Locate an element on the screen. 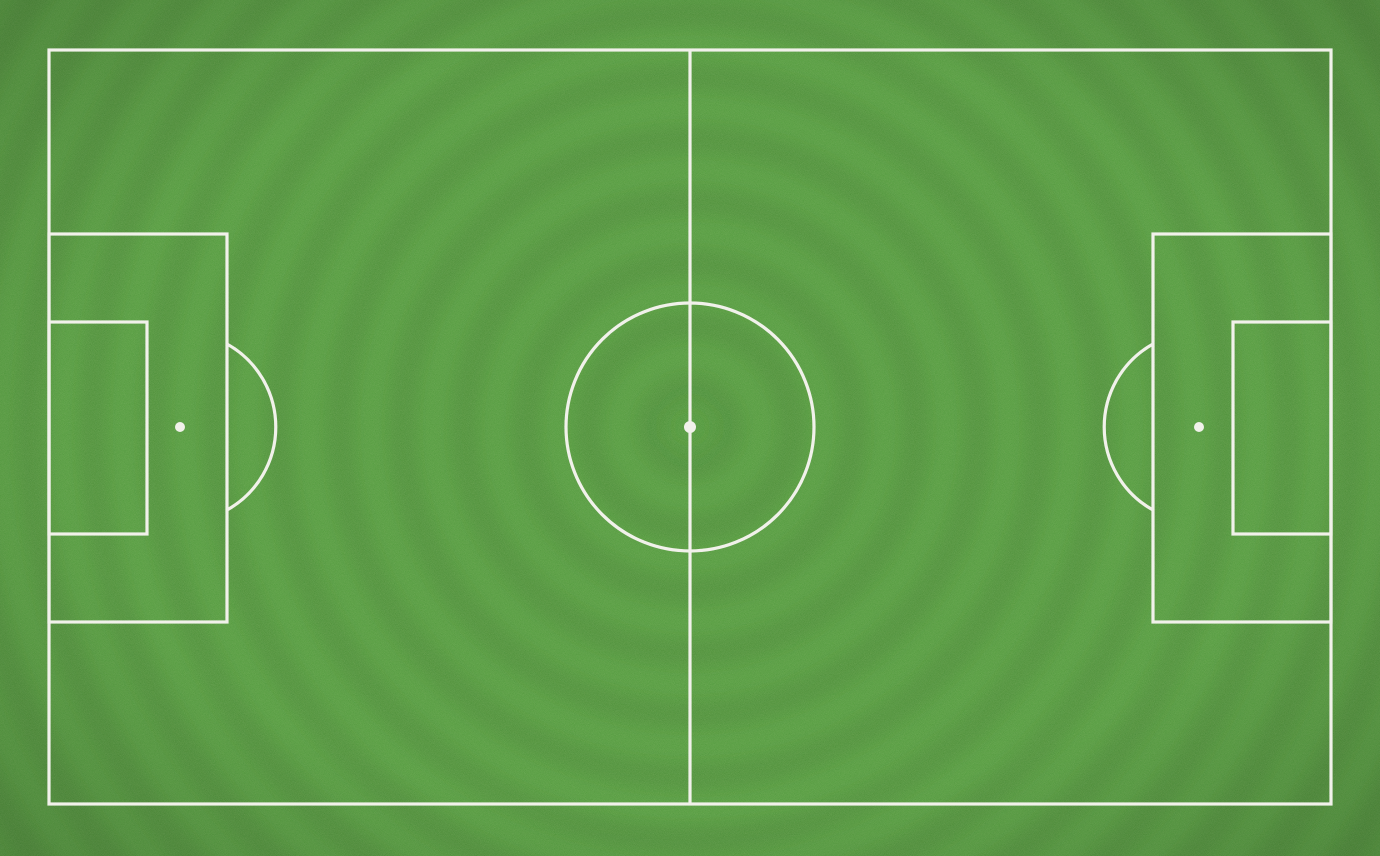 The height and width of the screenshot is (856, 1380). pitch-spots is located at coordinates (689, 427).